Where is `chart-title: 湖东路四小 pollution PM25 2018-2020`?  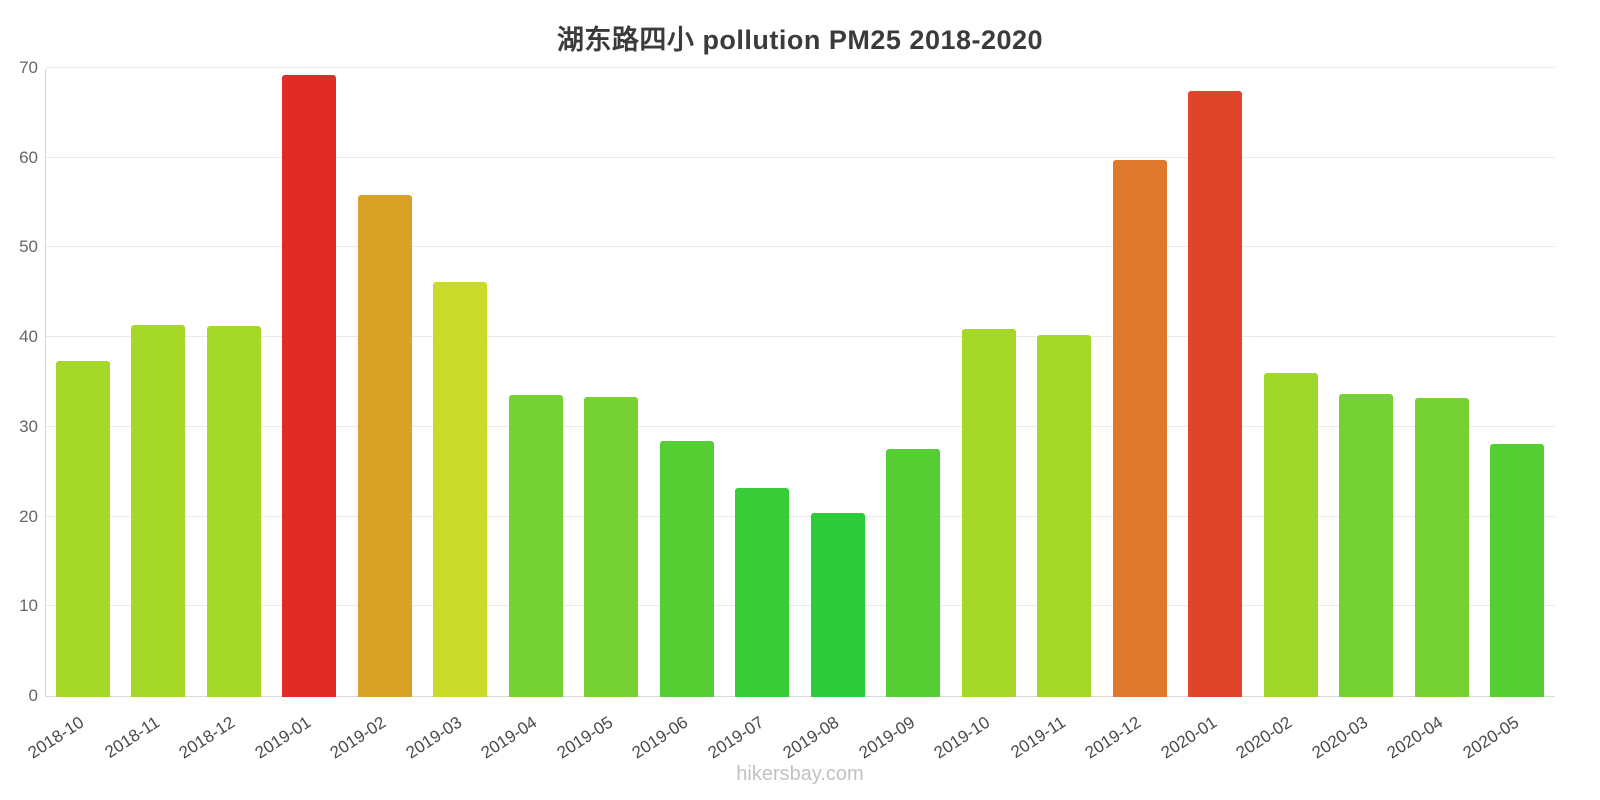
chart-title: 湖东路四小 pollution PM25 2018-2020 is located at coordinates (800, 40).